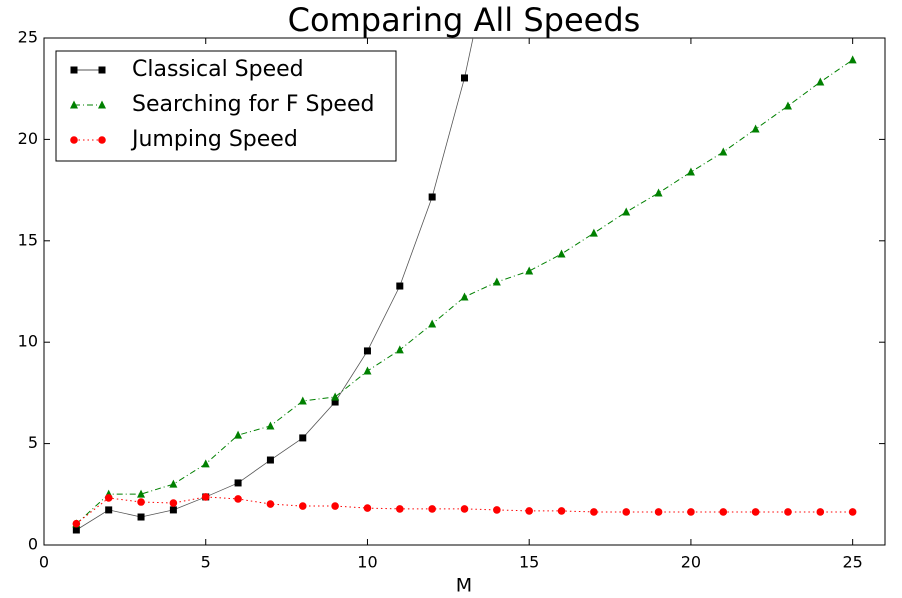  Describe the element at coordinates (44, 562) in the screenshot. I see `x-tick-label: 0` at that location.